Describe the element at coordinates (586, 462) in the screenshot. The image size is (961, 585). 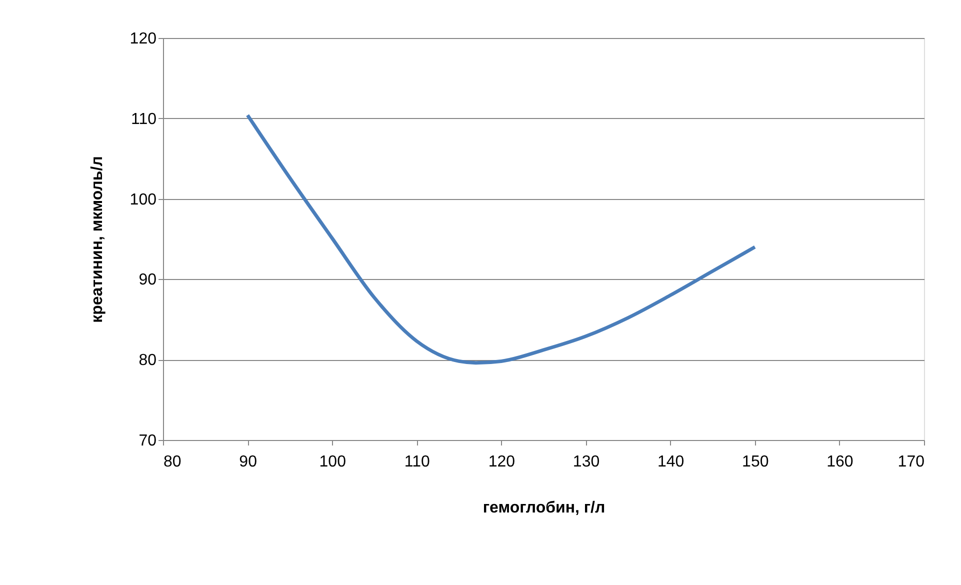
I see `x-tick-label: 130` at that location.